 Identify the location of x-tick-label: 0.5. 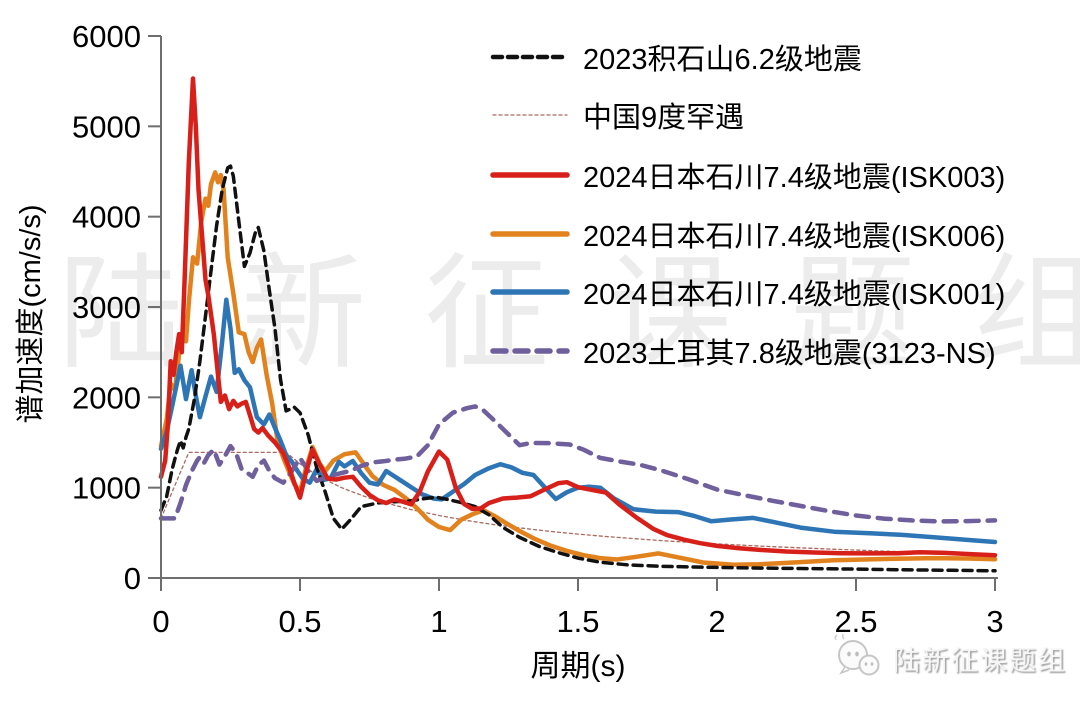
(299, 621).